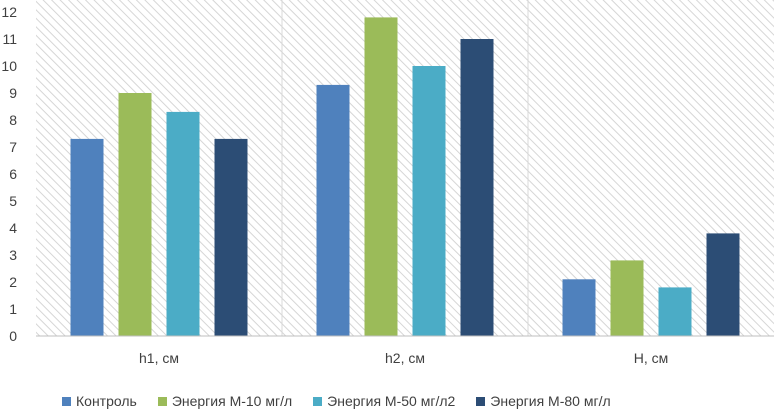  I want to click on y-tick-label: 0, so click(13, 336).